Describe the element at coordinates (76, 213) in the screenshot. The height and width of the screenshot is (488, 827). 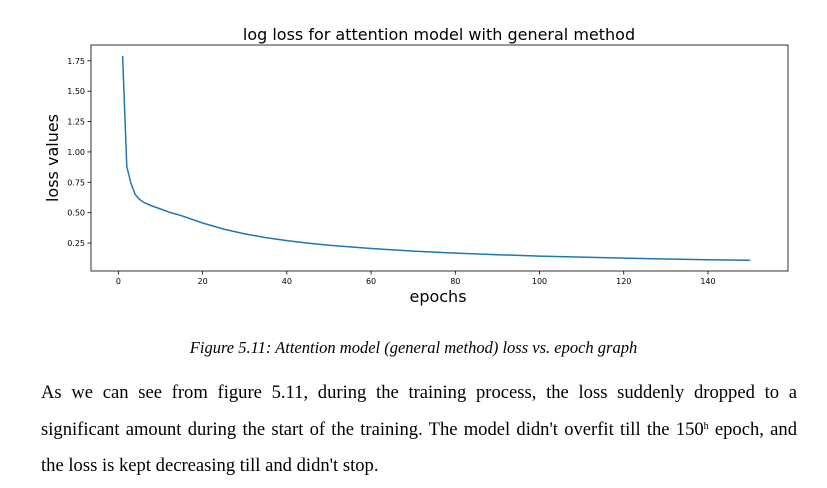
I see `y-tick-label: 0.50` at that location.